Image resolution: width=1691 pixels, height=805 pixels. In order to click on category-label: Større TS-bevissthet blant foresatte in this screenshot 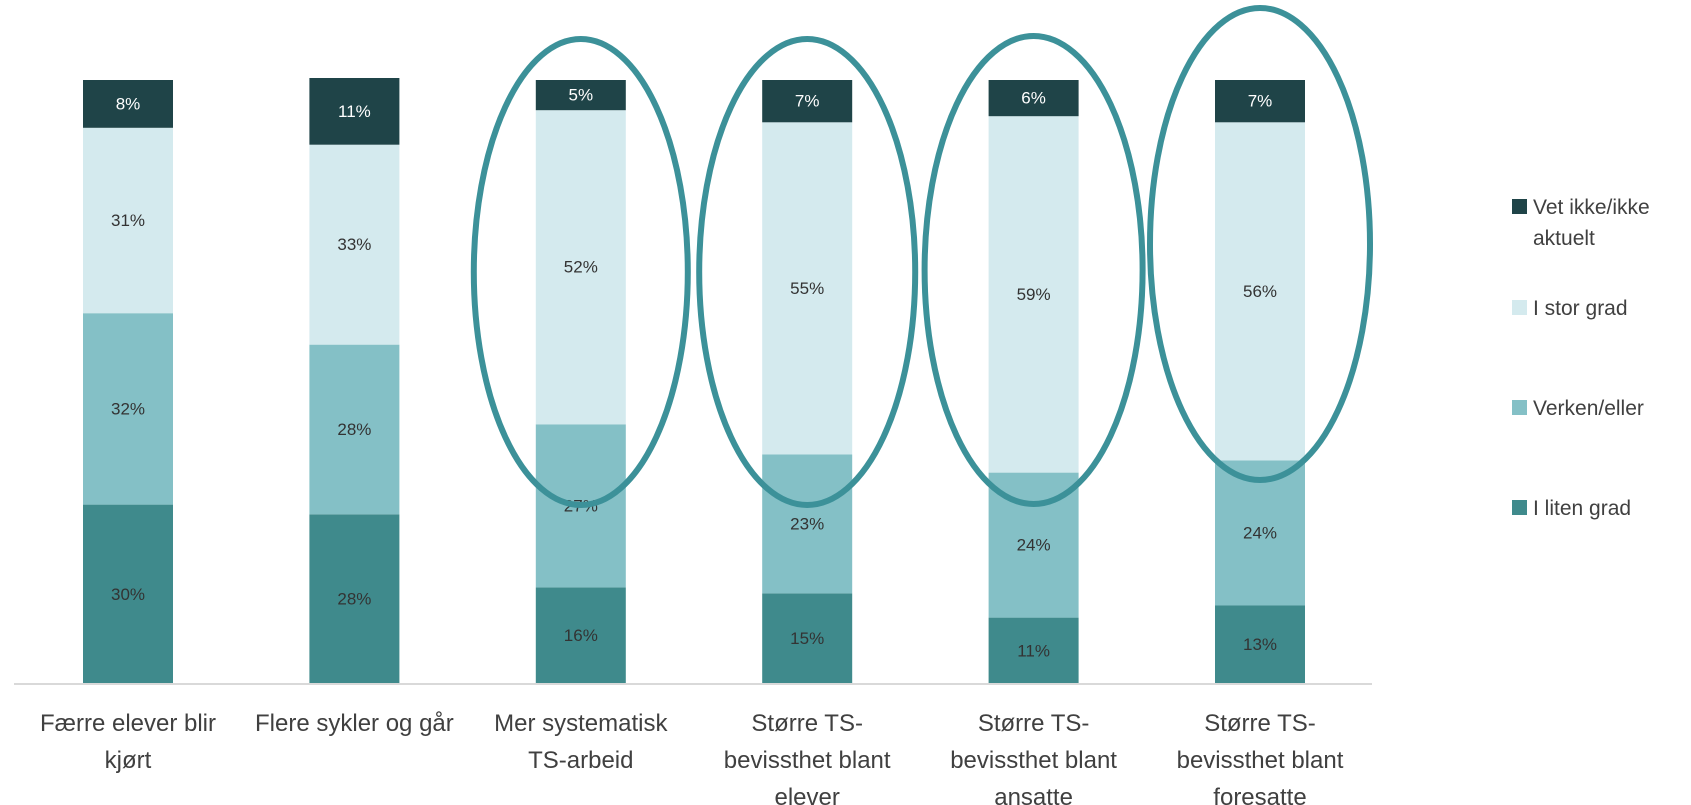, I will do `click(1260, 757)`.